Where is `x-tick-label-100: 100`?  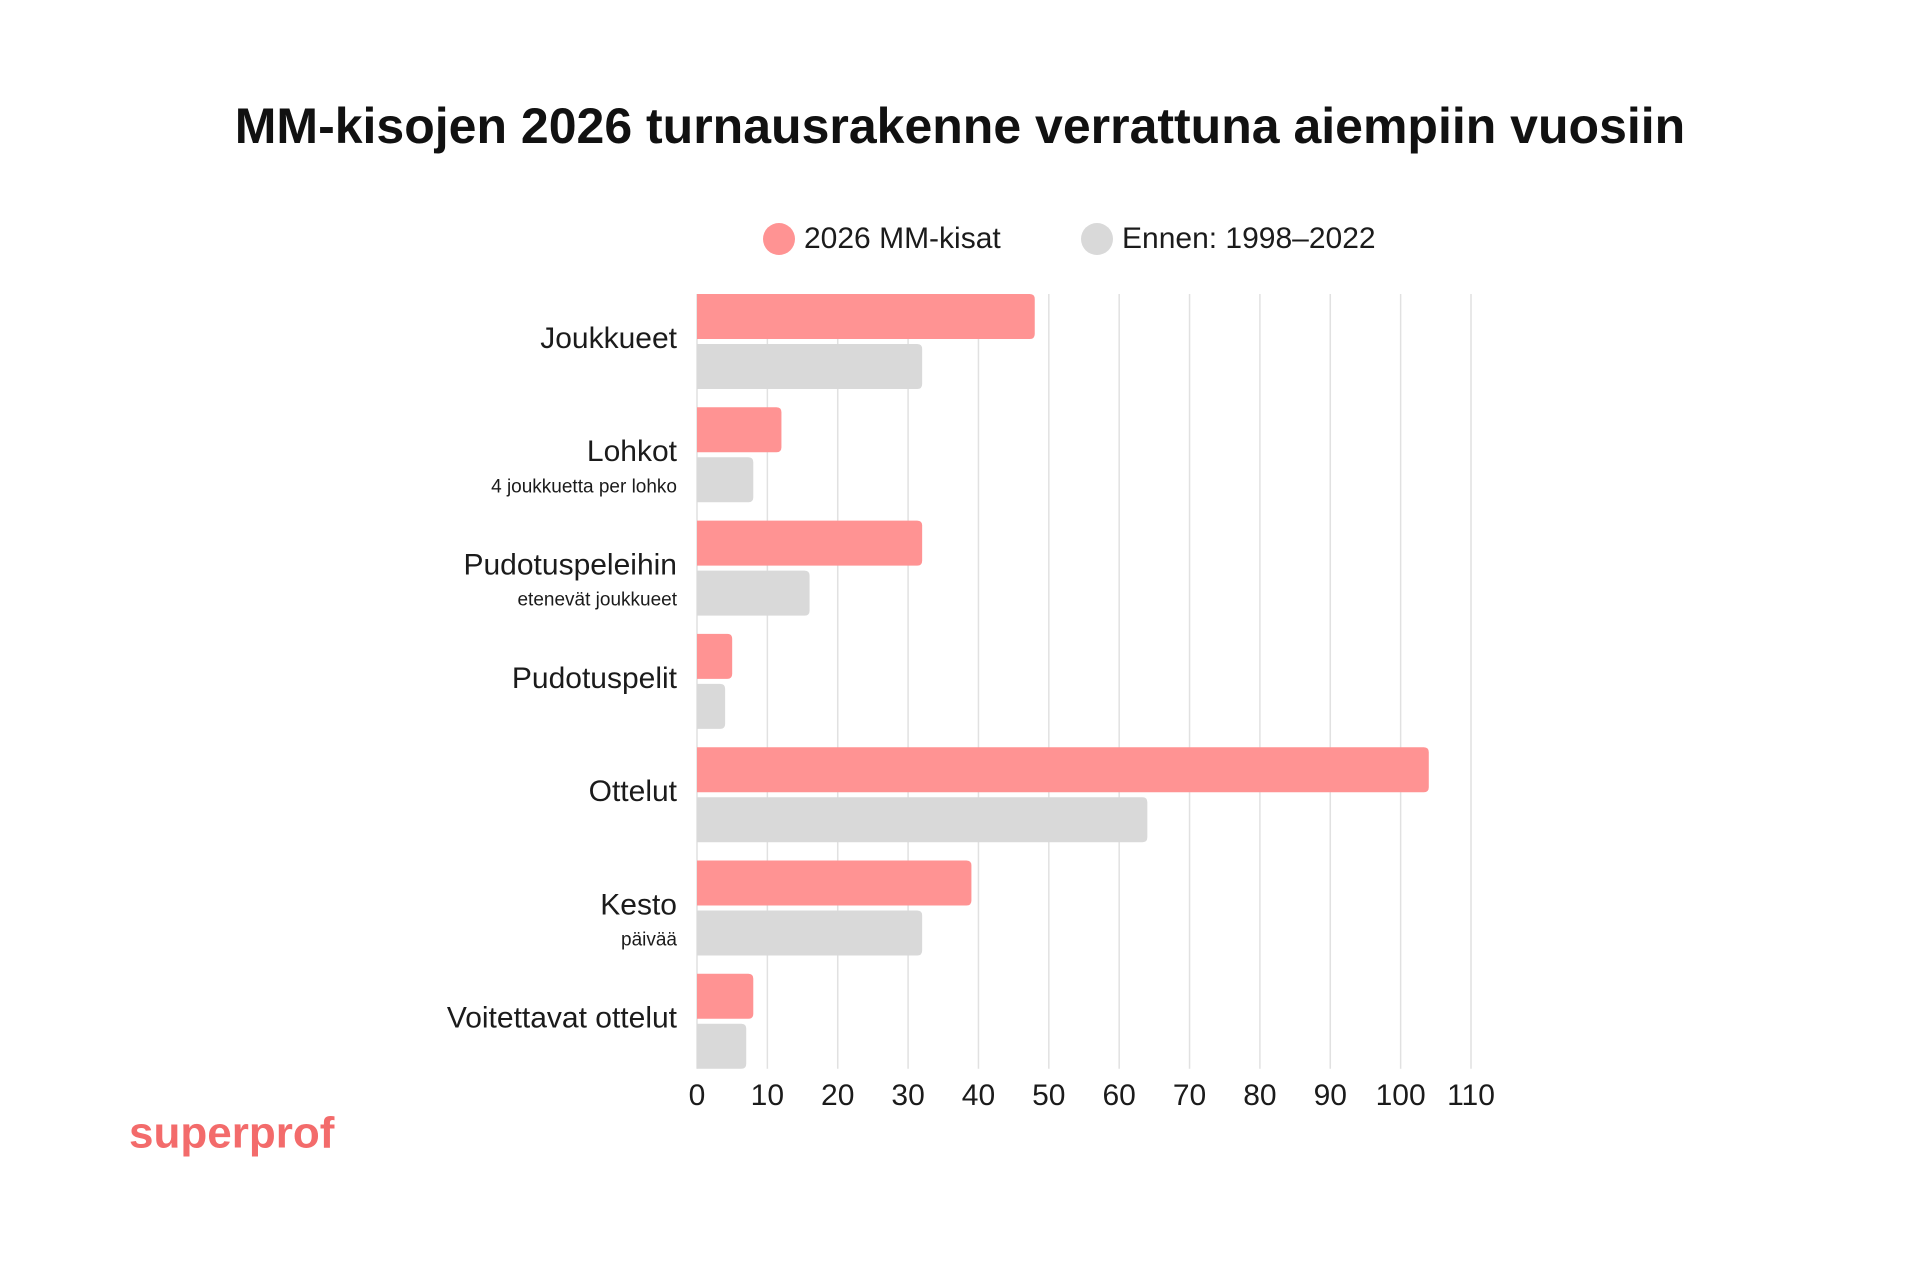 x-tick-label-100: 100 is located at coordinates (1401, 1095).